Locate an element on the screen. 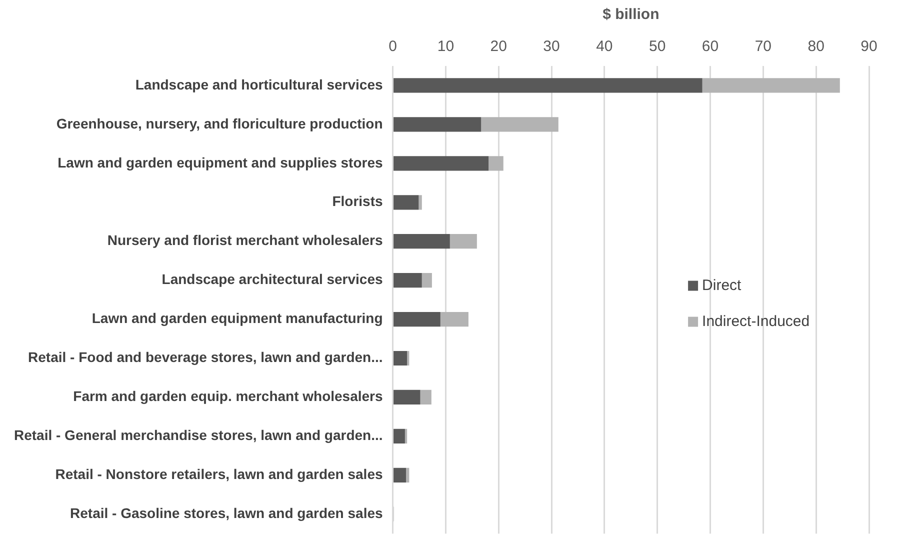  x-tick-label: 50 is located at coordinates (657, 47).